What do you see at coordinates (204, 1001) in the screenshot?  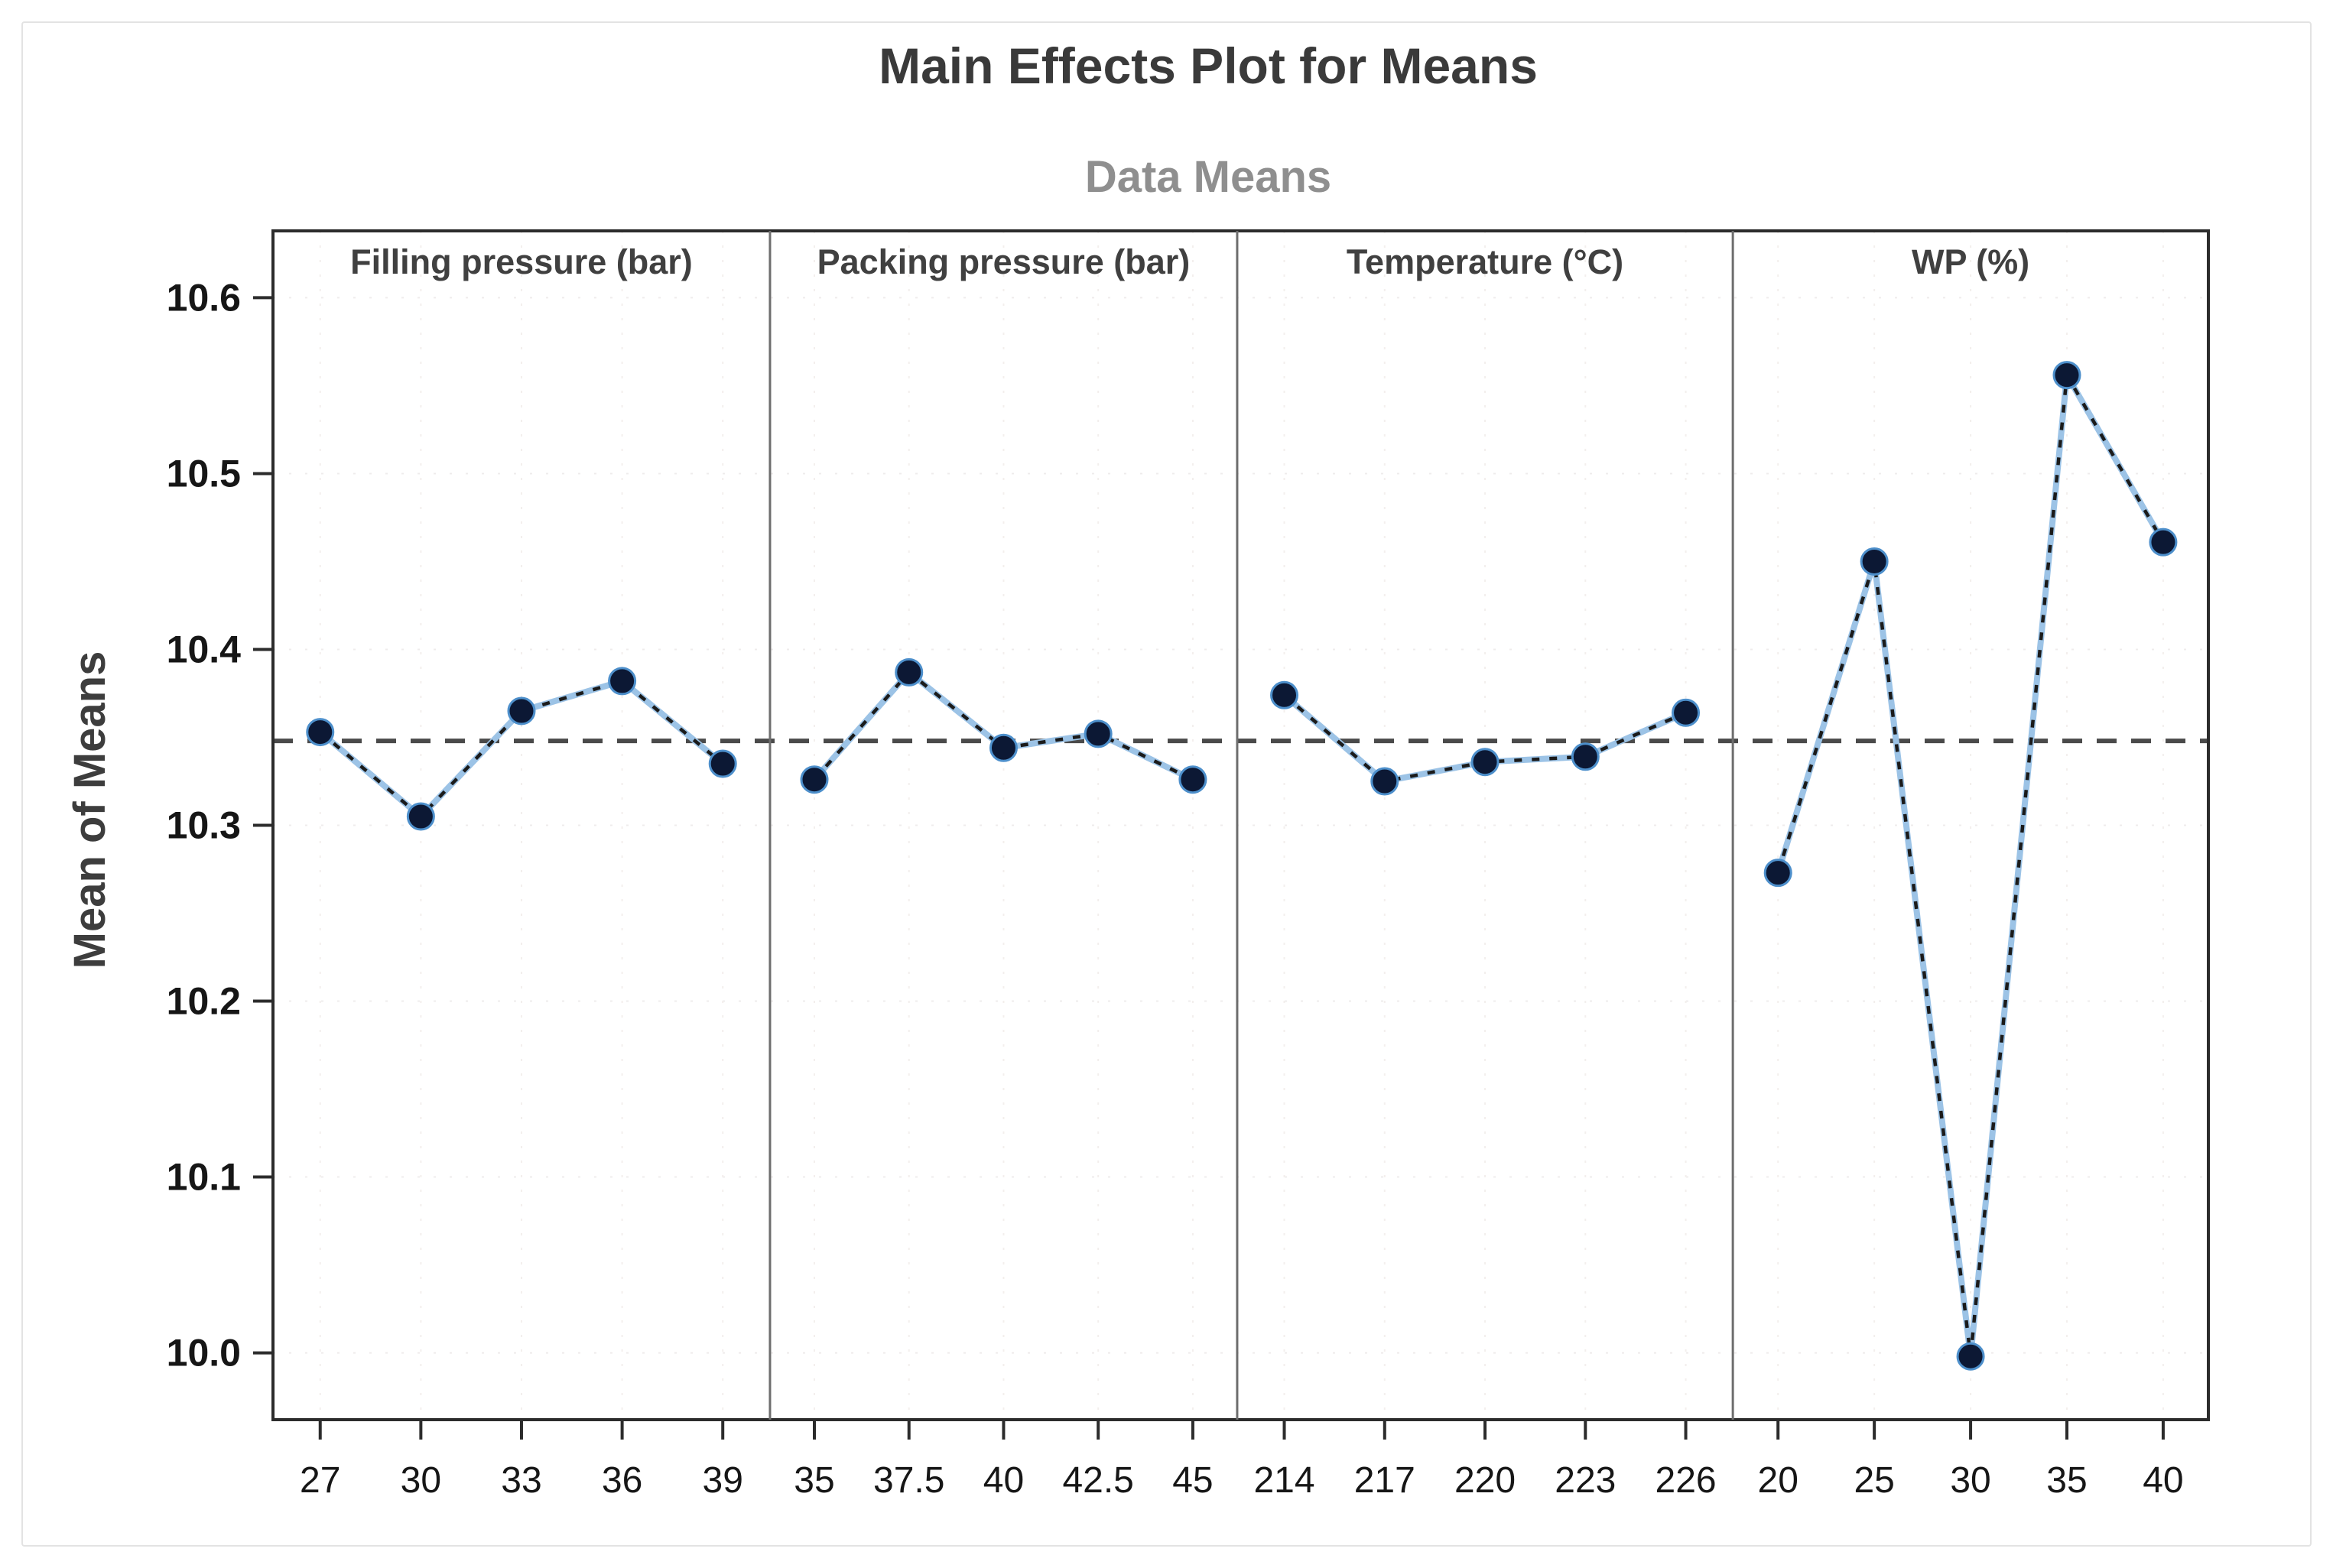 I see `y-tick-label: 10.2` at bounding box center [204, 1001].